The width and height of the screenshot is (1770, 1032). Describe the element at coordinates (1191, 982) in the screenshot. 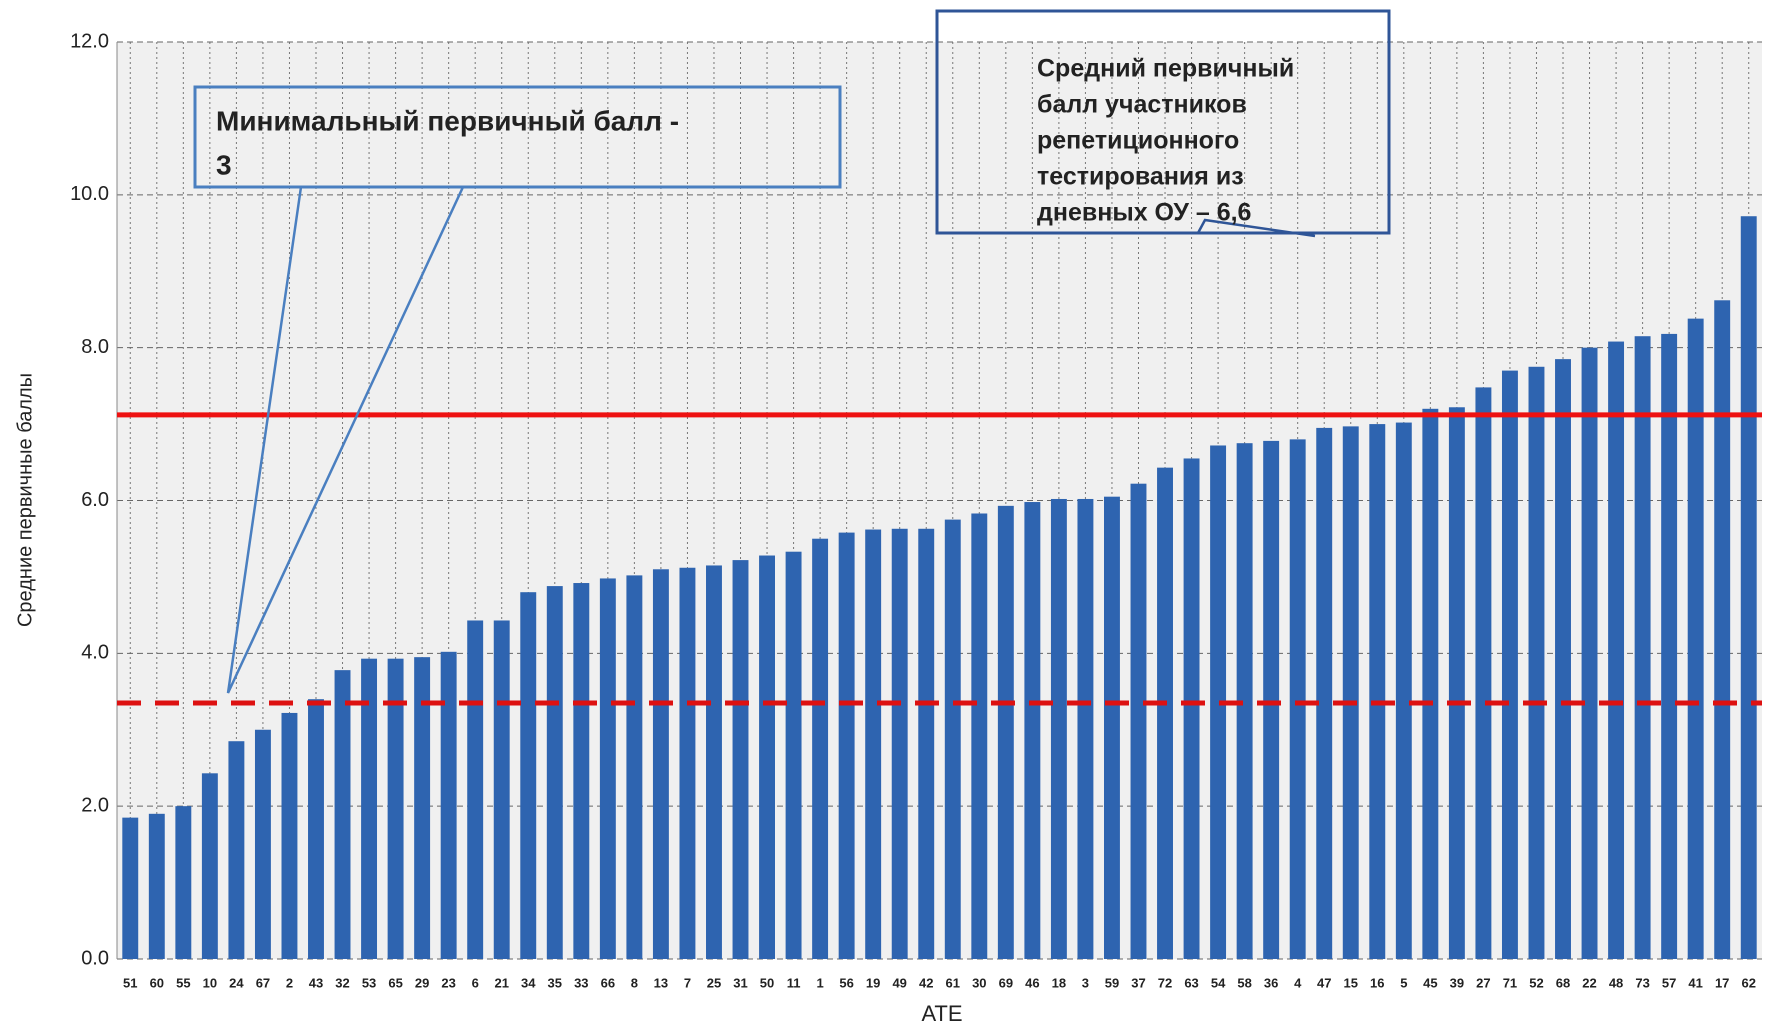

I see `x-tick-label: 63` at that location.